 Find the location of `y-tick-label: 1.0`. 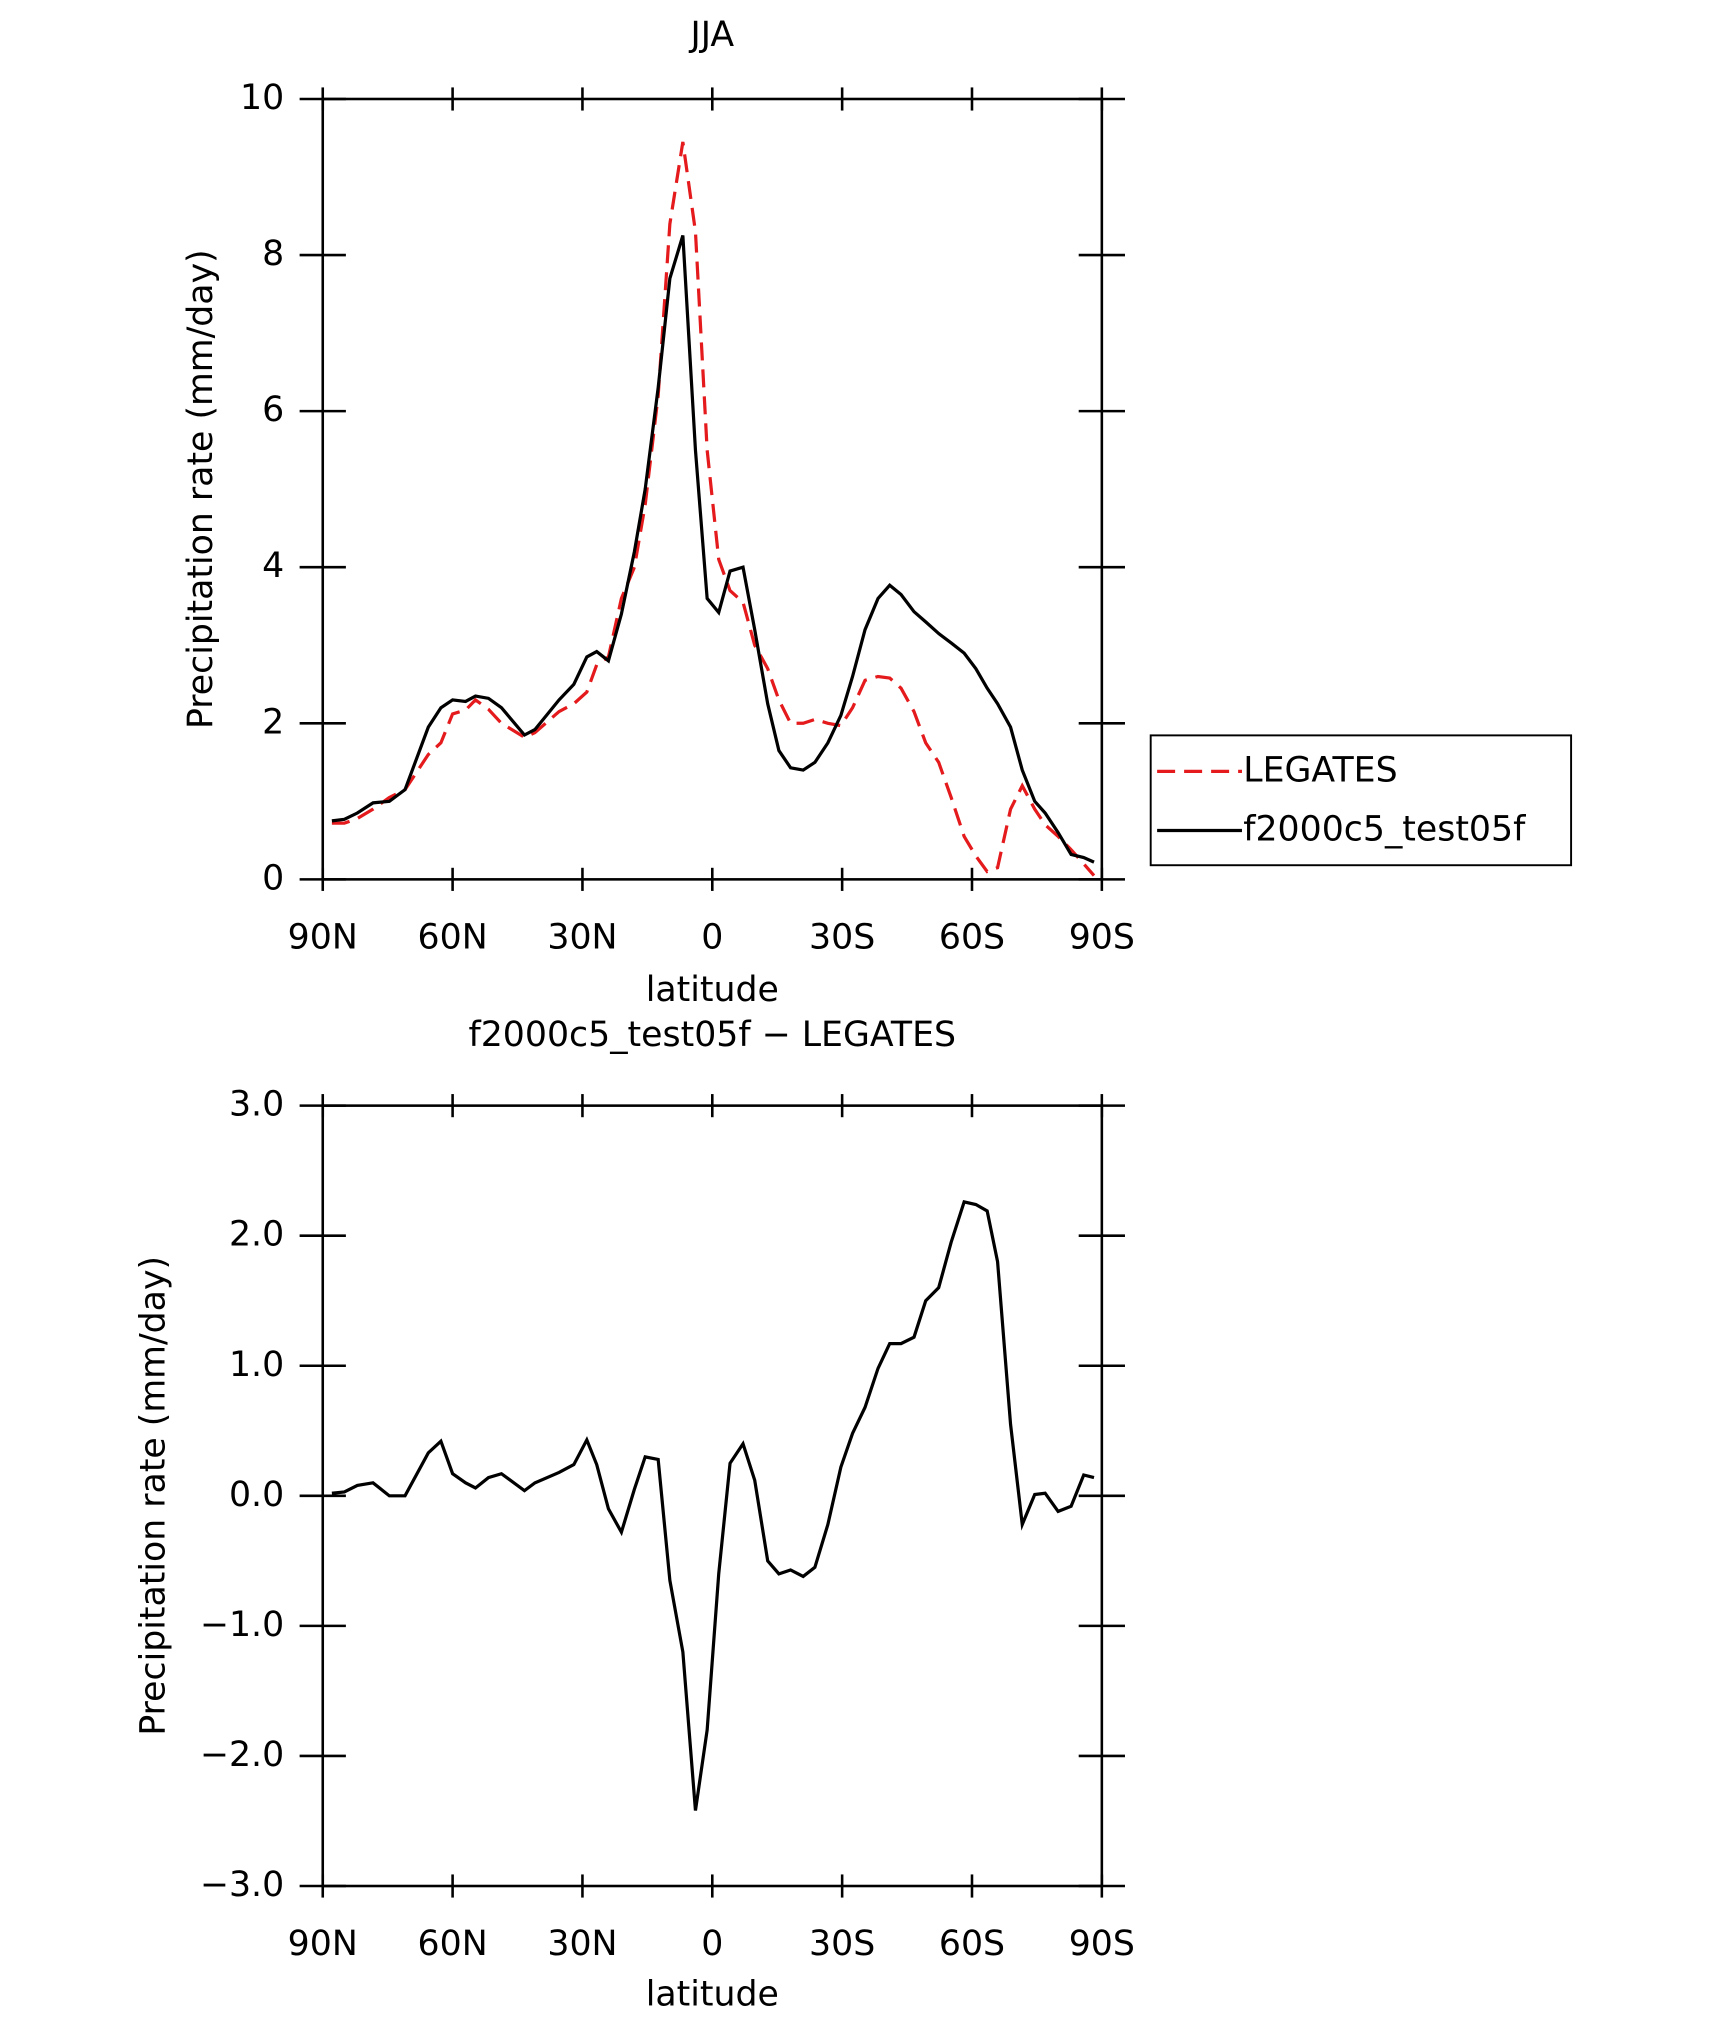

y-tick-label: 1.0 is located at coordinates (256, 1365).